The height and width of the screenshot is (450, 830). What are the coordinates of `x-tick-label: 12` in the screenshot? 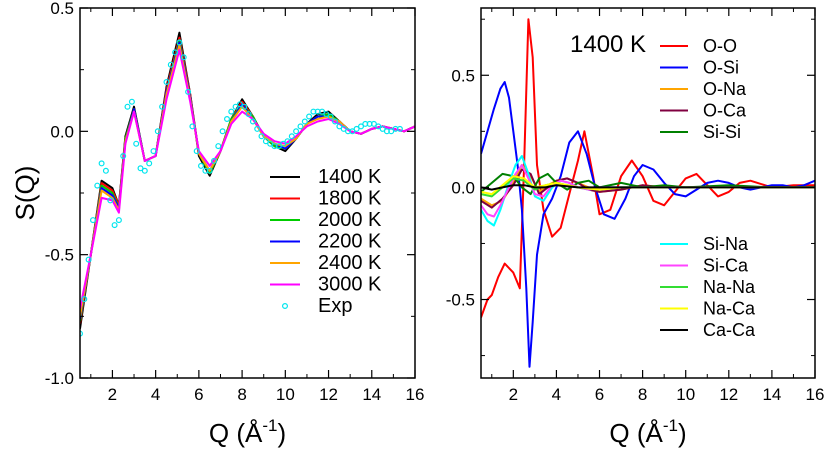 It's located at (728, 394).